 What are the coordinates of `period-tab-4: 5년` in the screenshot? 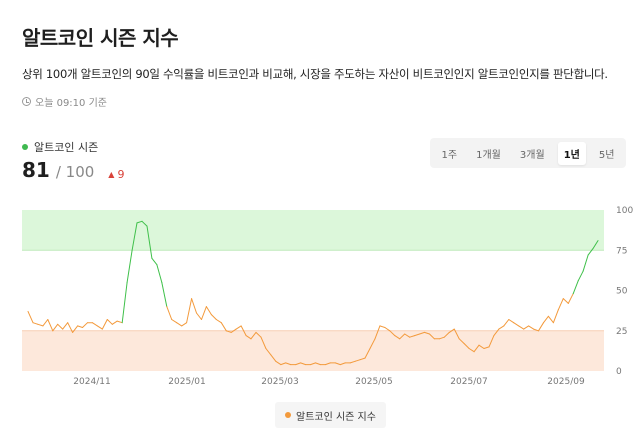 It's located at (606, 155).